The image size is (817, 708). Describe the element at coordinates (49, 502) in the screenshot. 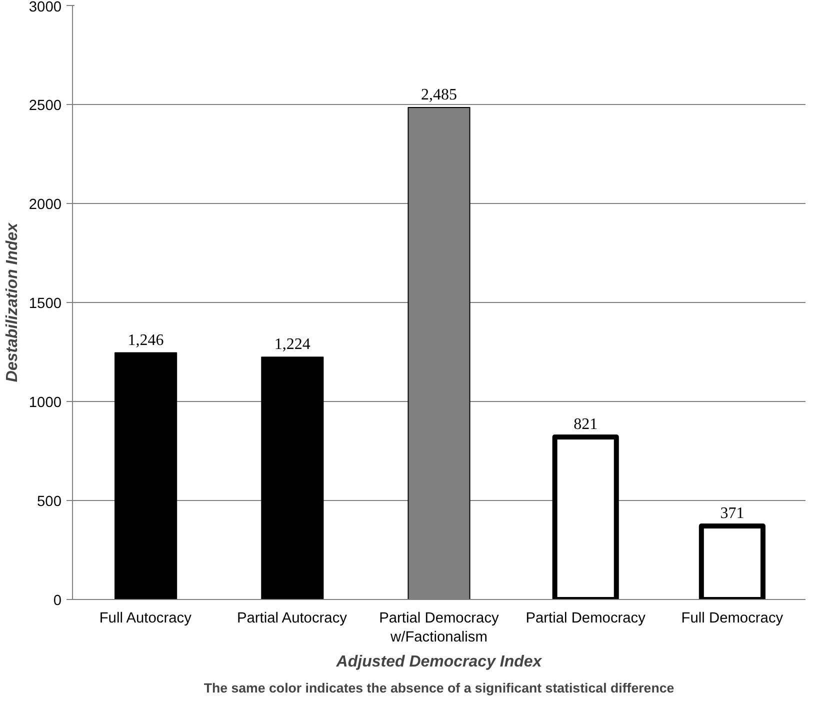

I see `y-tick-label: 500` at that location.